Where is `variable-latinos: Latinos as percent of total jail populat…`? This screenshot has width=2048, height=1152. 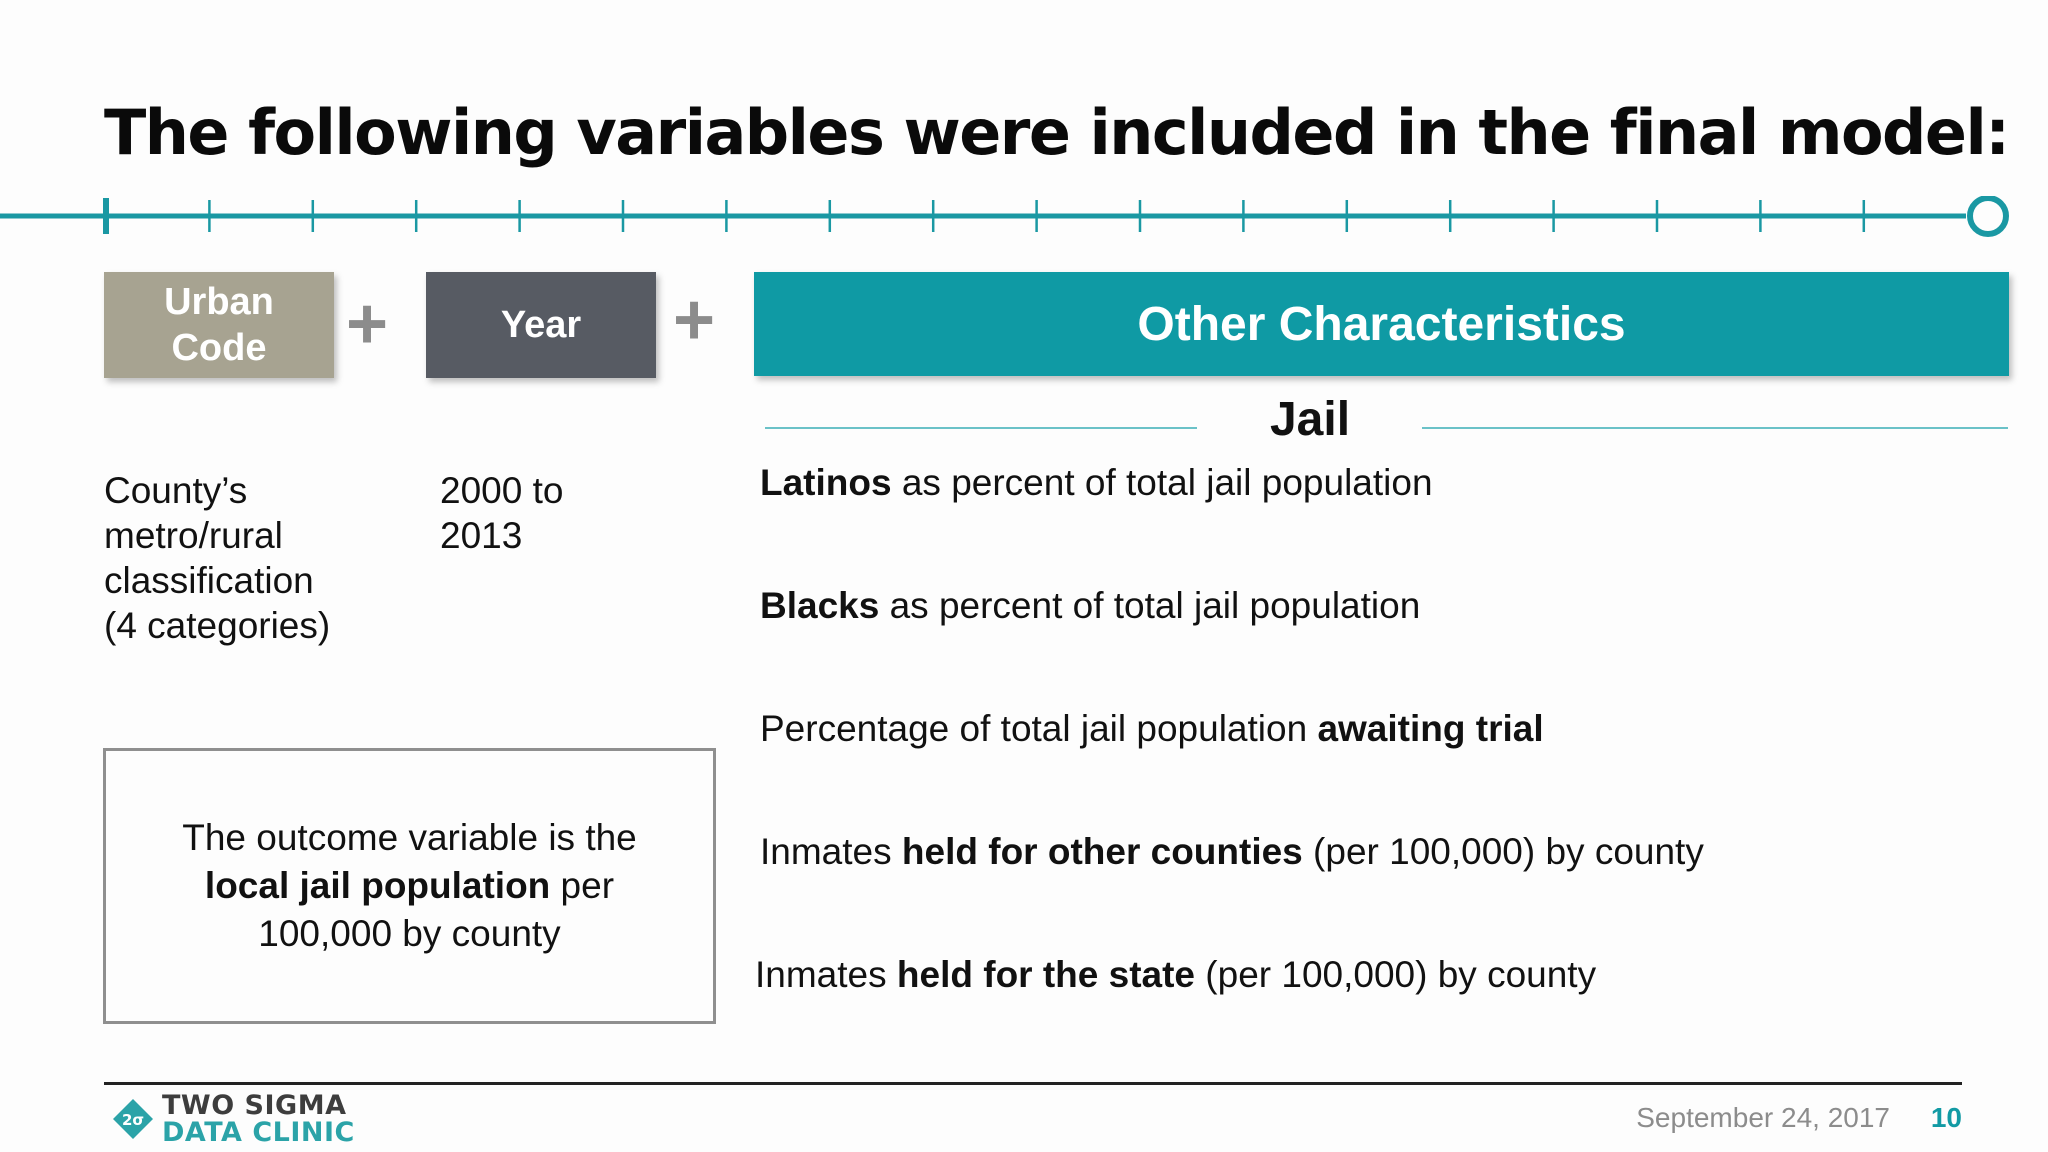
variable-latinos: Latinos as percent of total jail populat… is located at coordinates (1096, 482).